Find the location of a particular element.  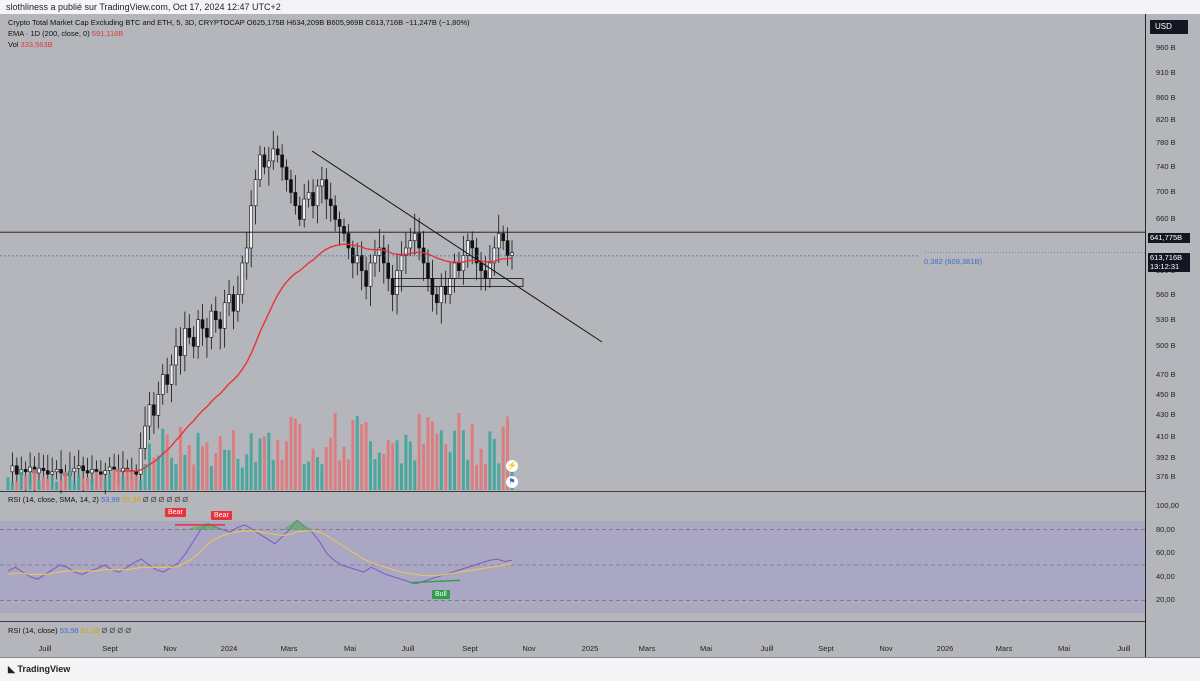

price-axis is located at coordinates (1172, 335).